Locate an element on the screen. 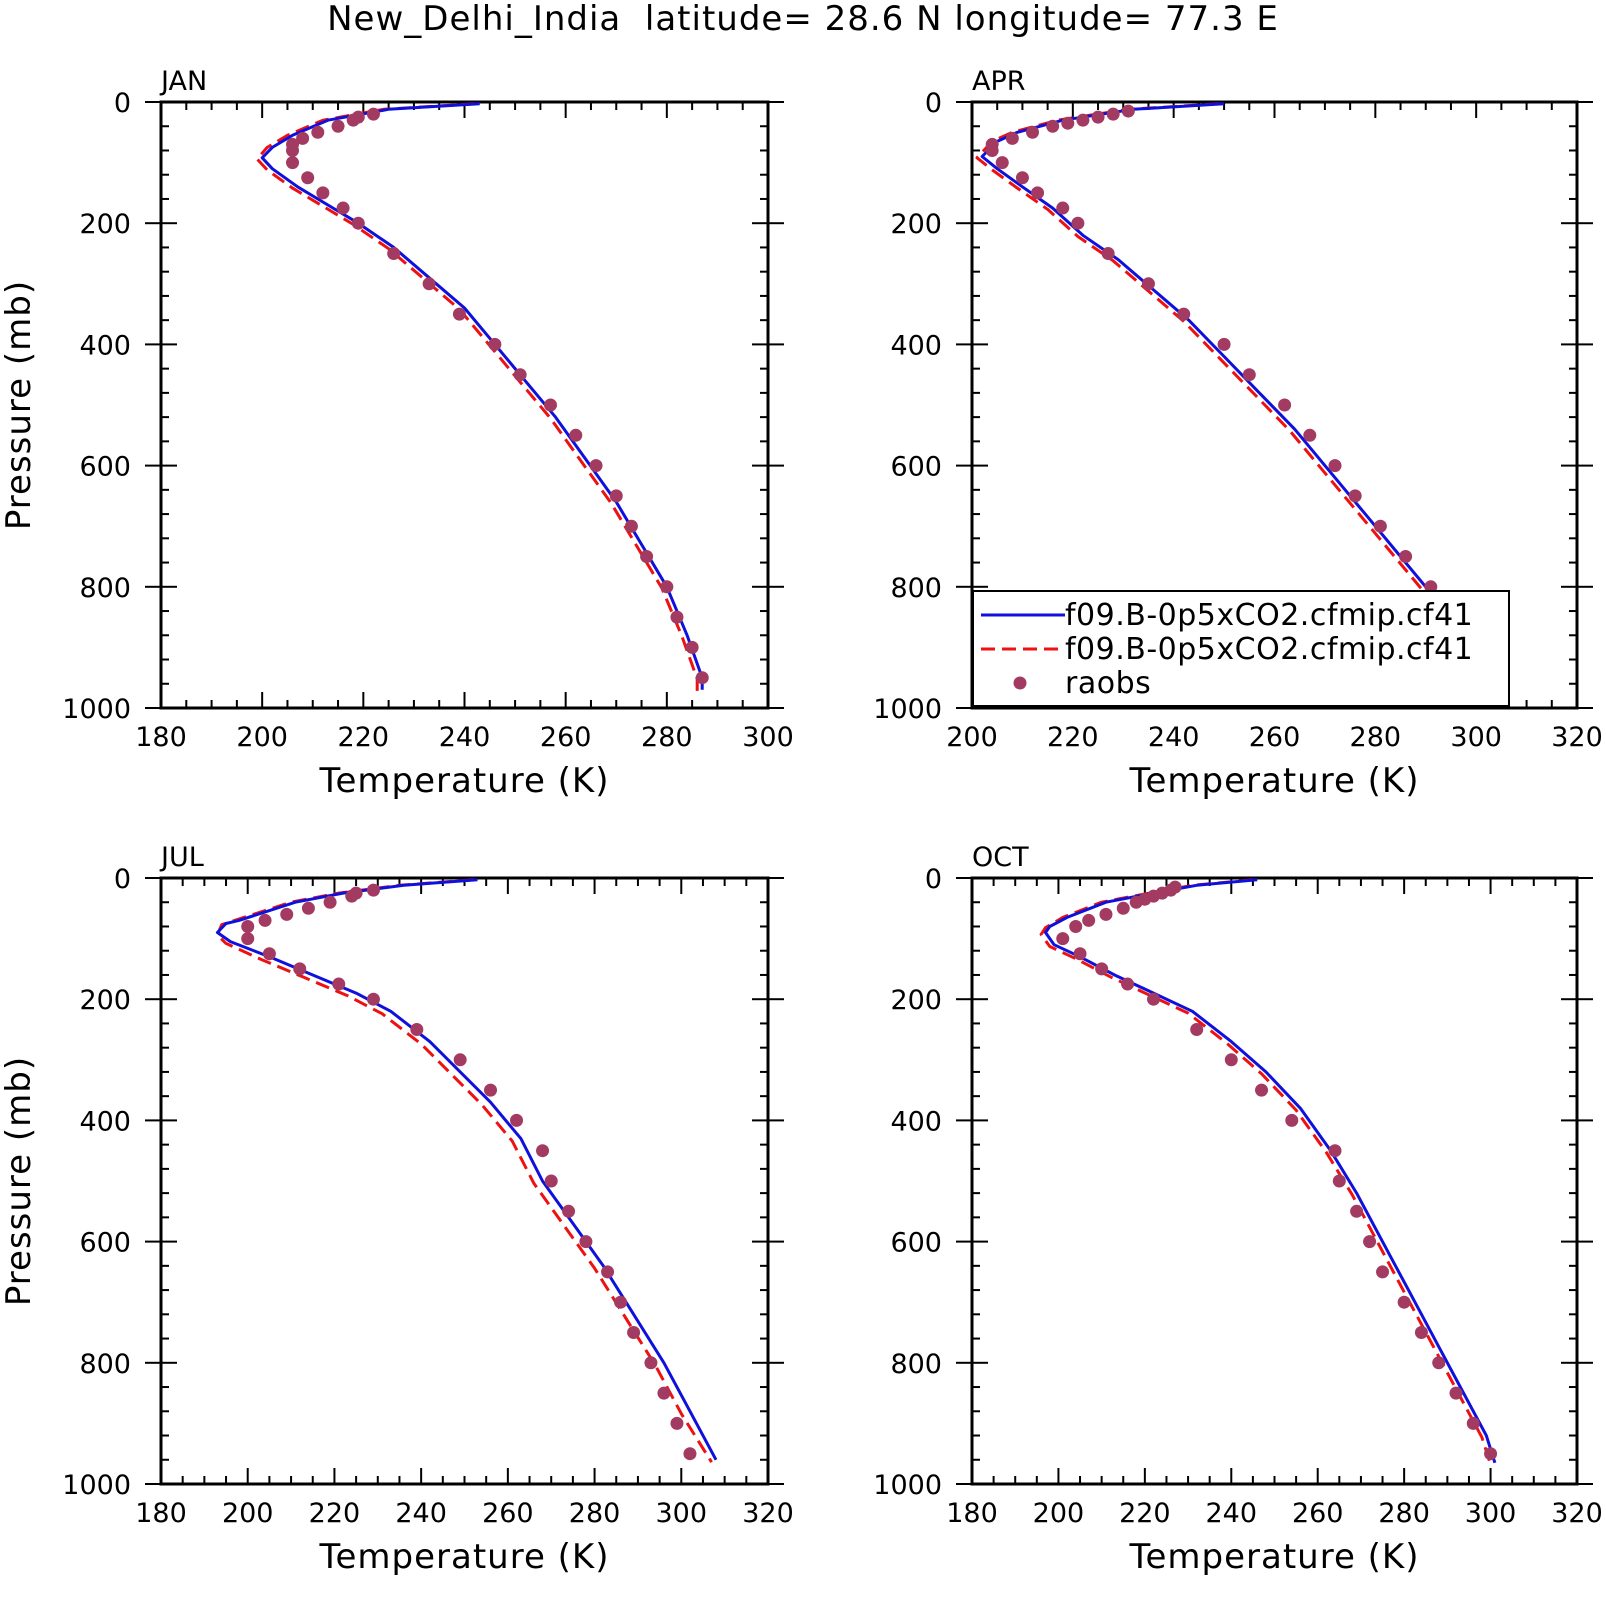 Image resolution: width=1606 pixels, height=1600 pixels. x-tick-label: 280 is located at coordinates (667, 737).